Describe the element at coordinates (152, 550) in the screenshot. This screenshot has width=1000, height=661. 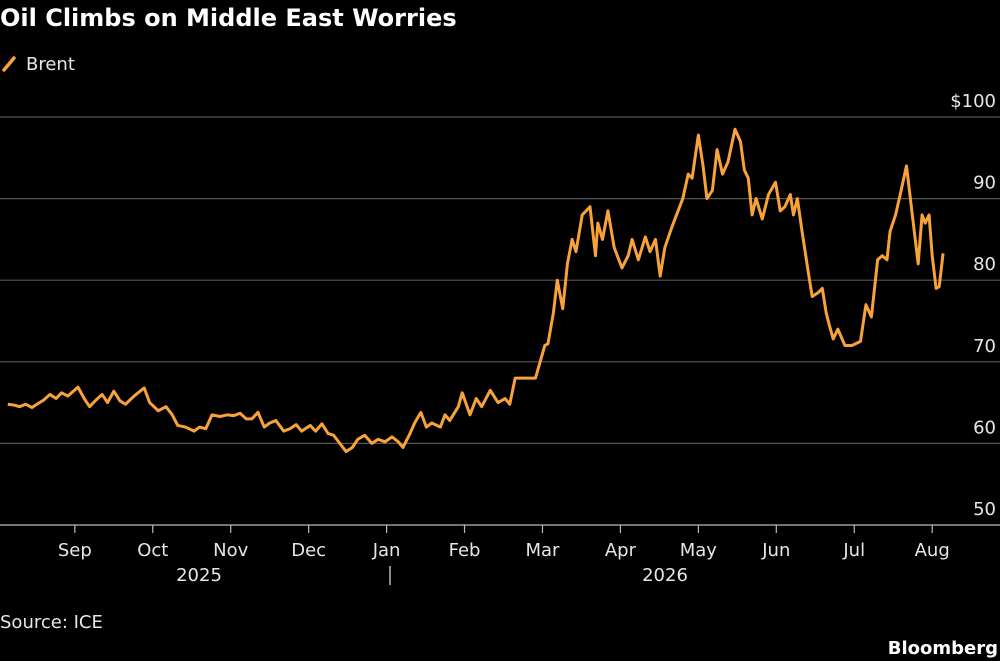
I see `x-tick-label: Oct` at that location.